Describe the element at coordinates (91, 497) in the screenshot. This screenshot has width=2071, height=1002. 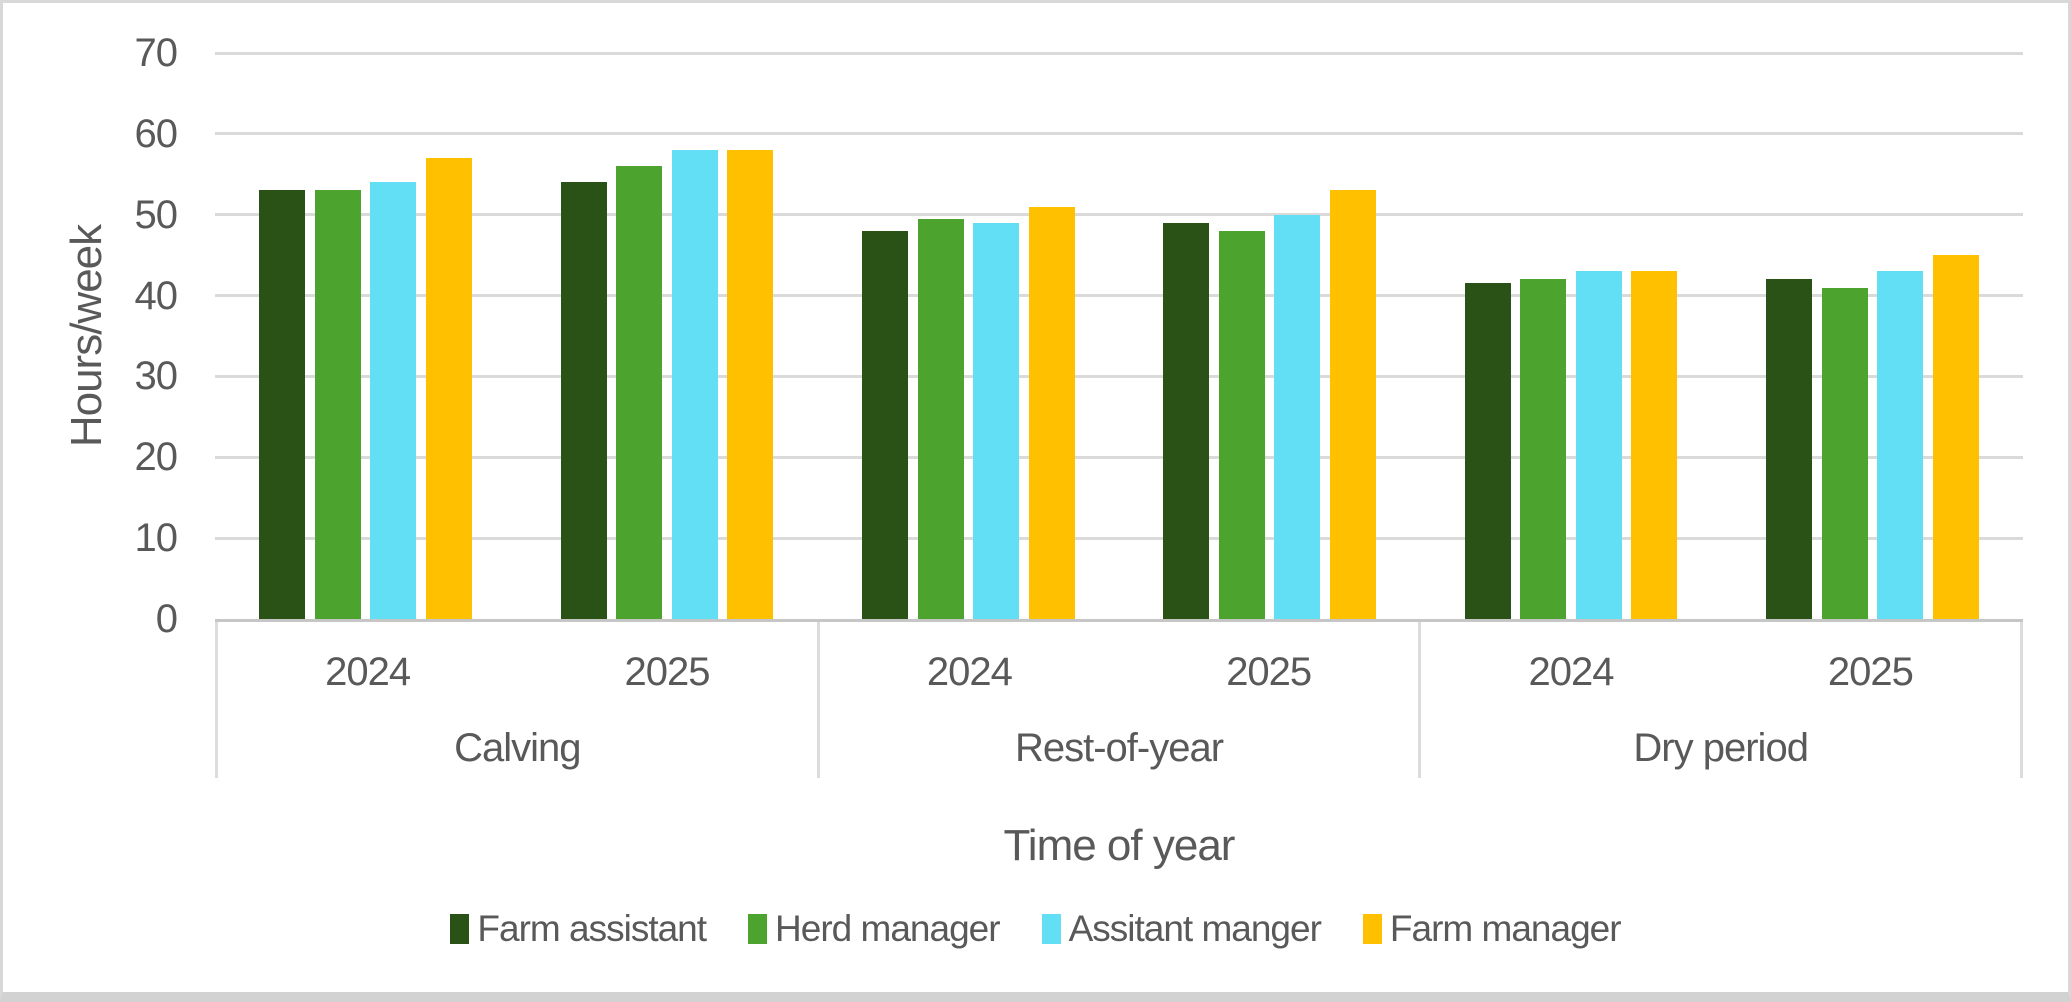
I see `y-axis: 0 10 20 30 40 50 60 70` at that location.